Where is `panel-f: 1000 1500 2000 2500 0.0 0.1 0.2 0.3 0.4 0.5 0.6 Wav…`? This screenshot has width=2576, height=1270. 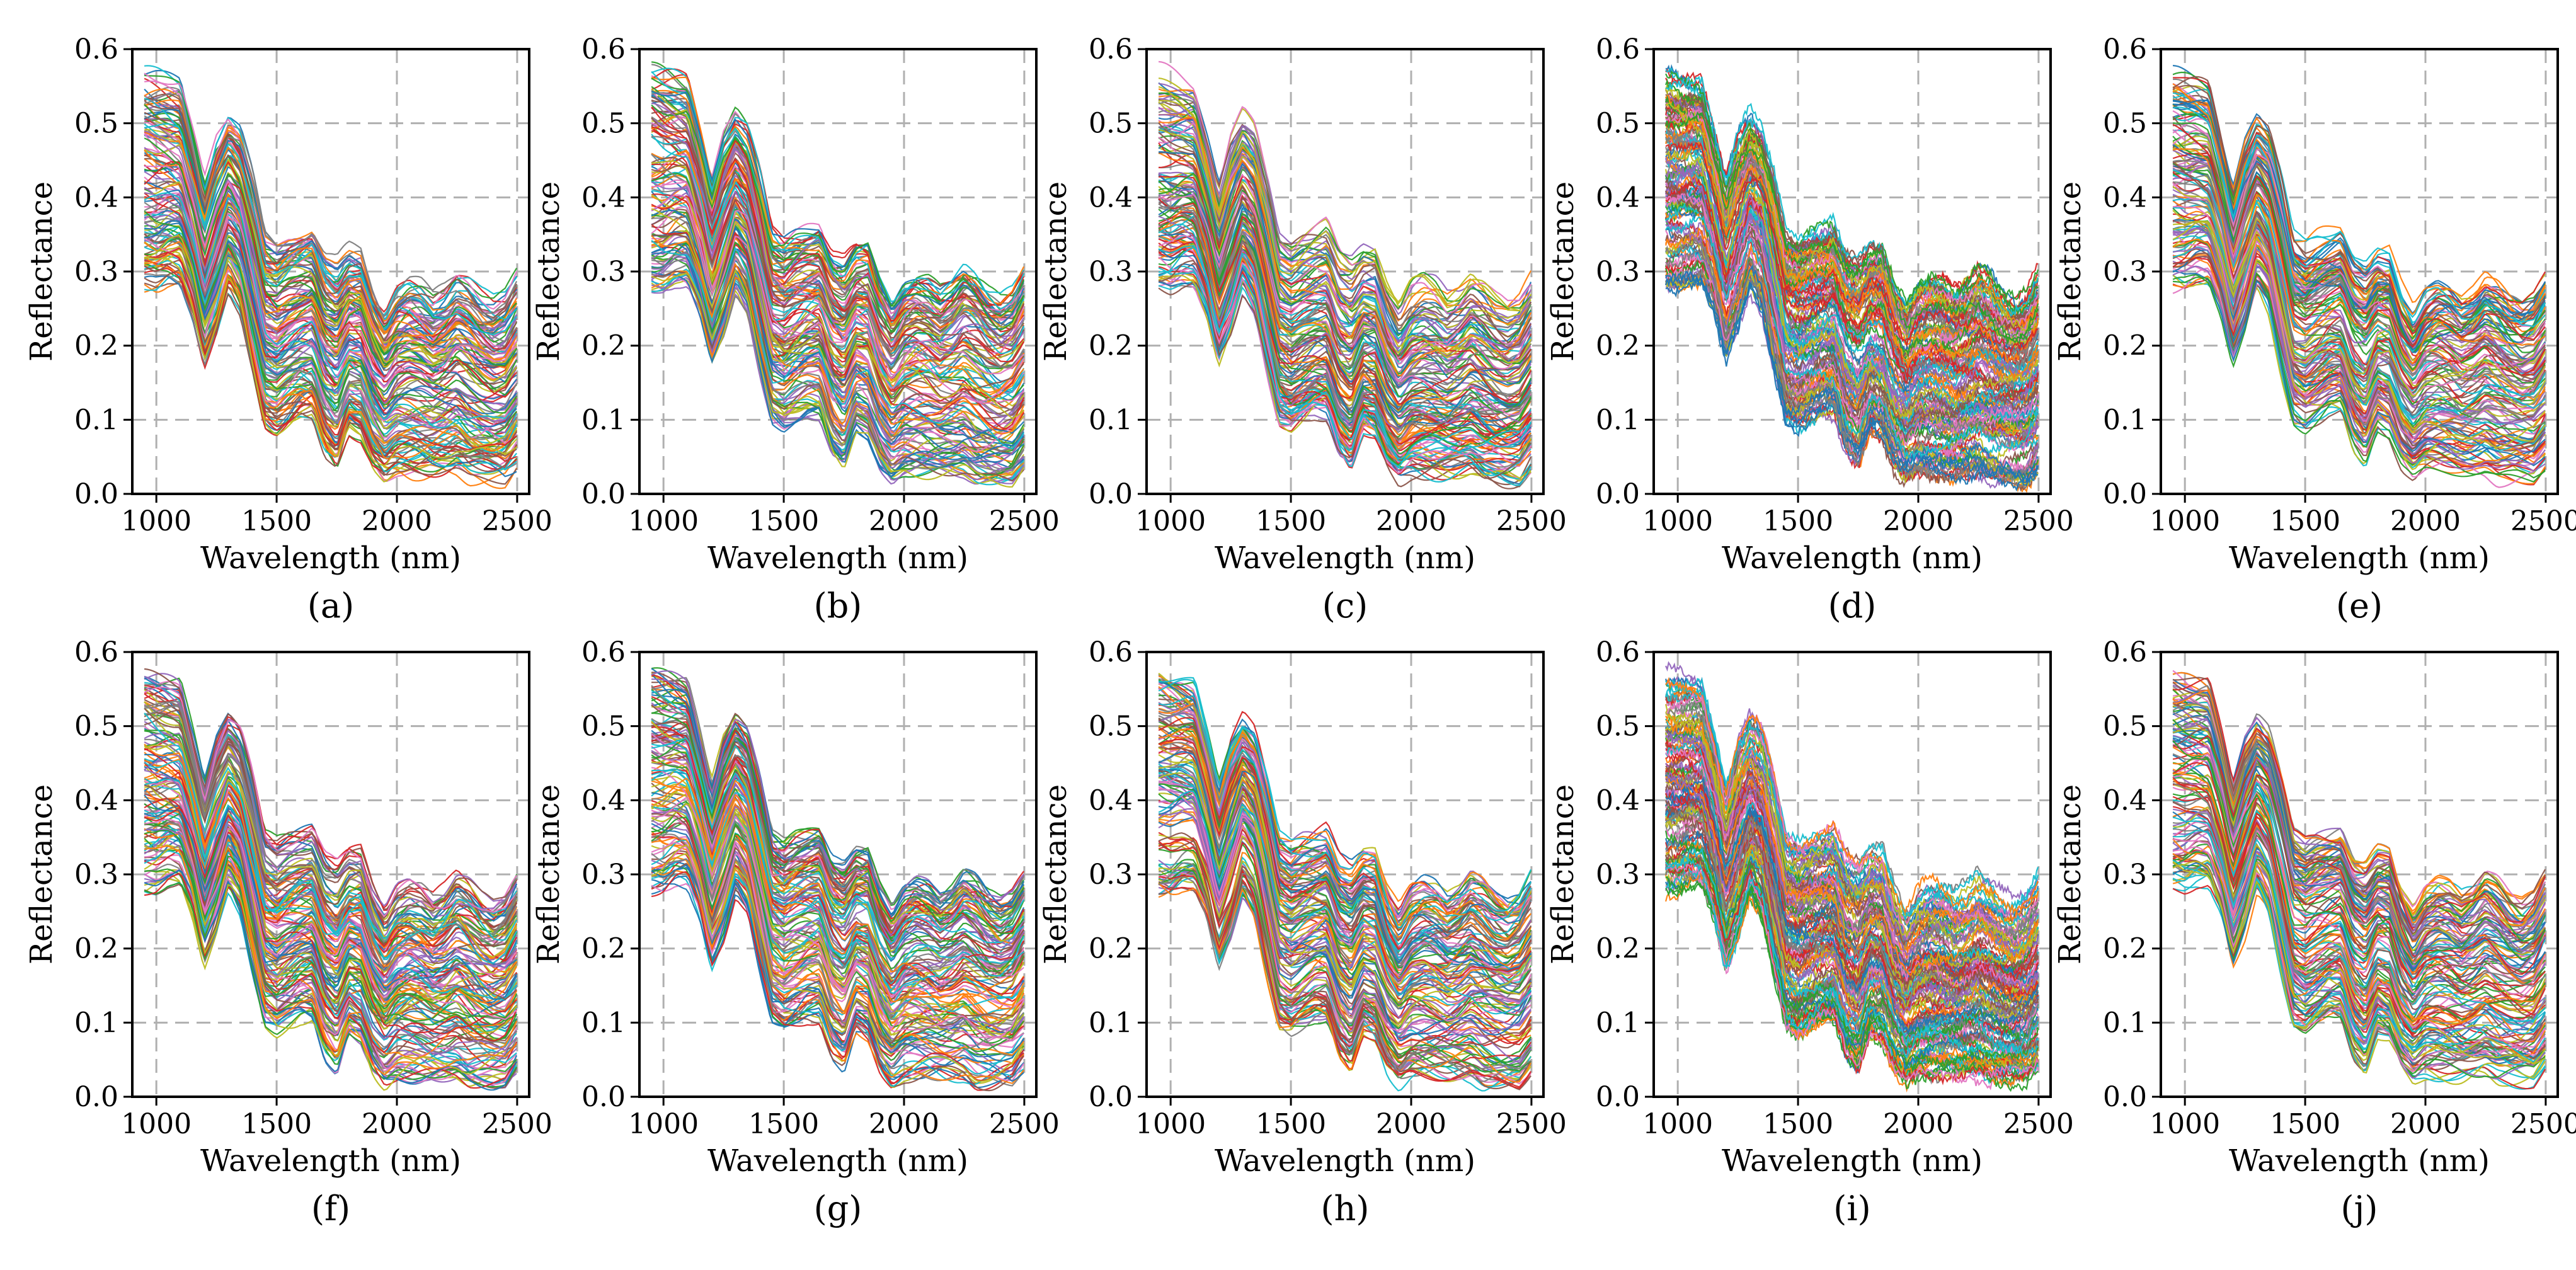 panel-f: 1000 1500 2000 2500 0.0 0.1 0.2 0.3 0.4 0.5 0.6 Wav… is located at coordinates (288, 932).